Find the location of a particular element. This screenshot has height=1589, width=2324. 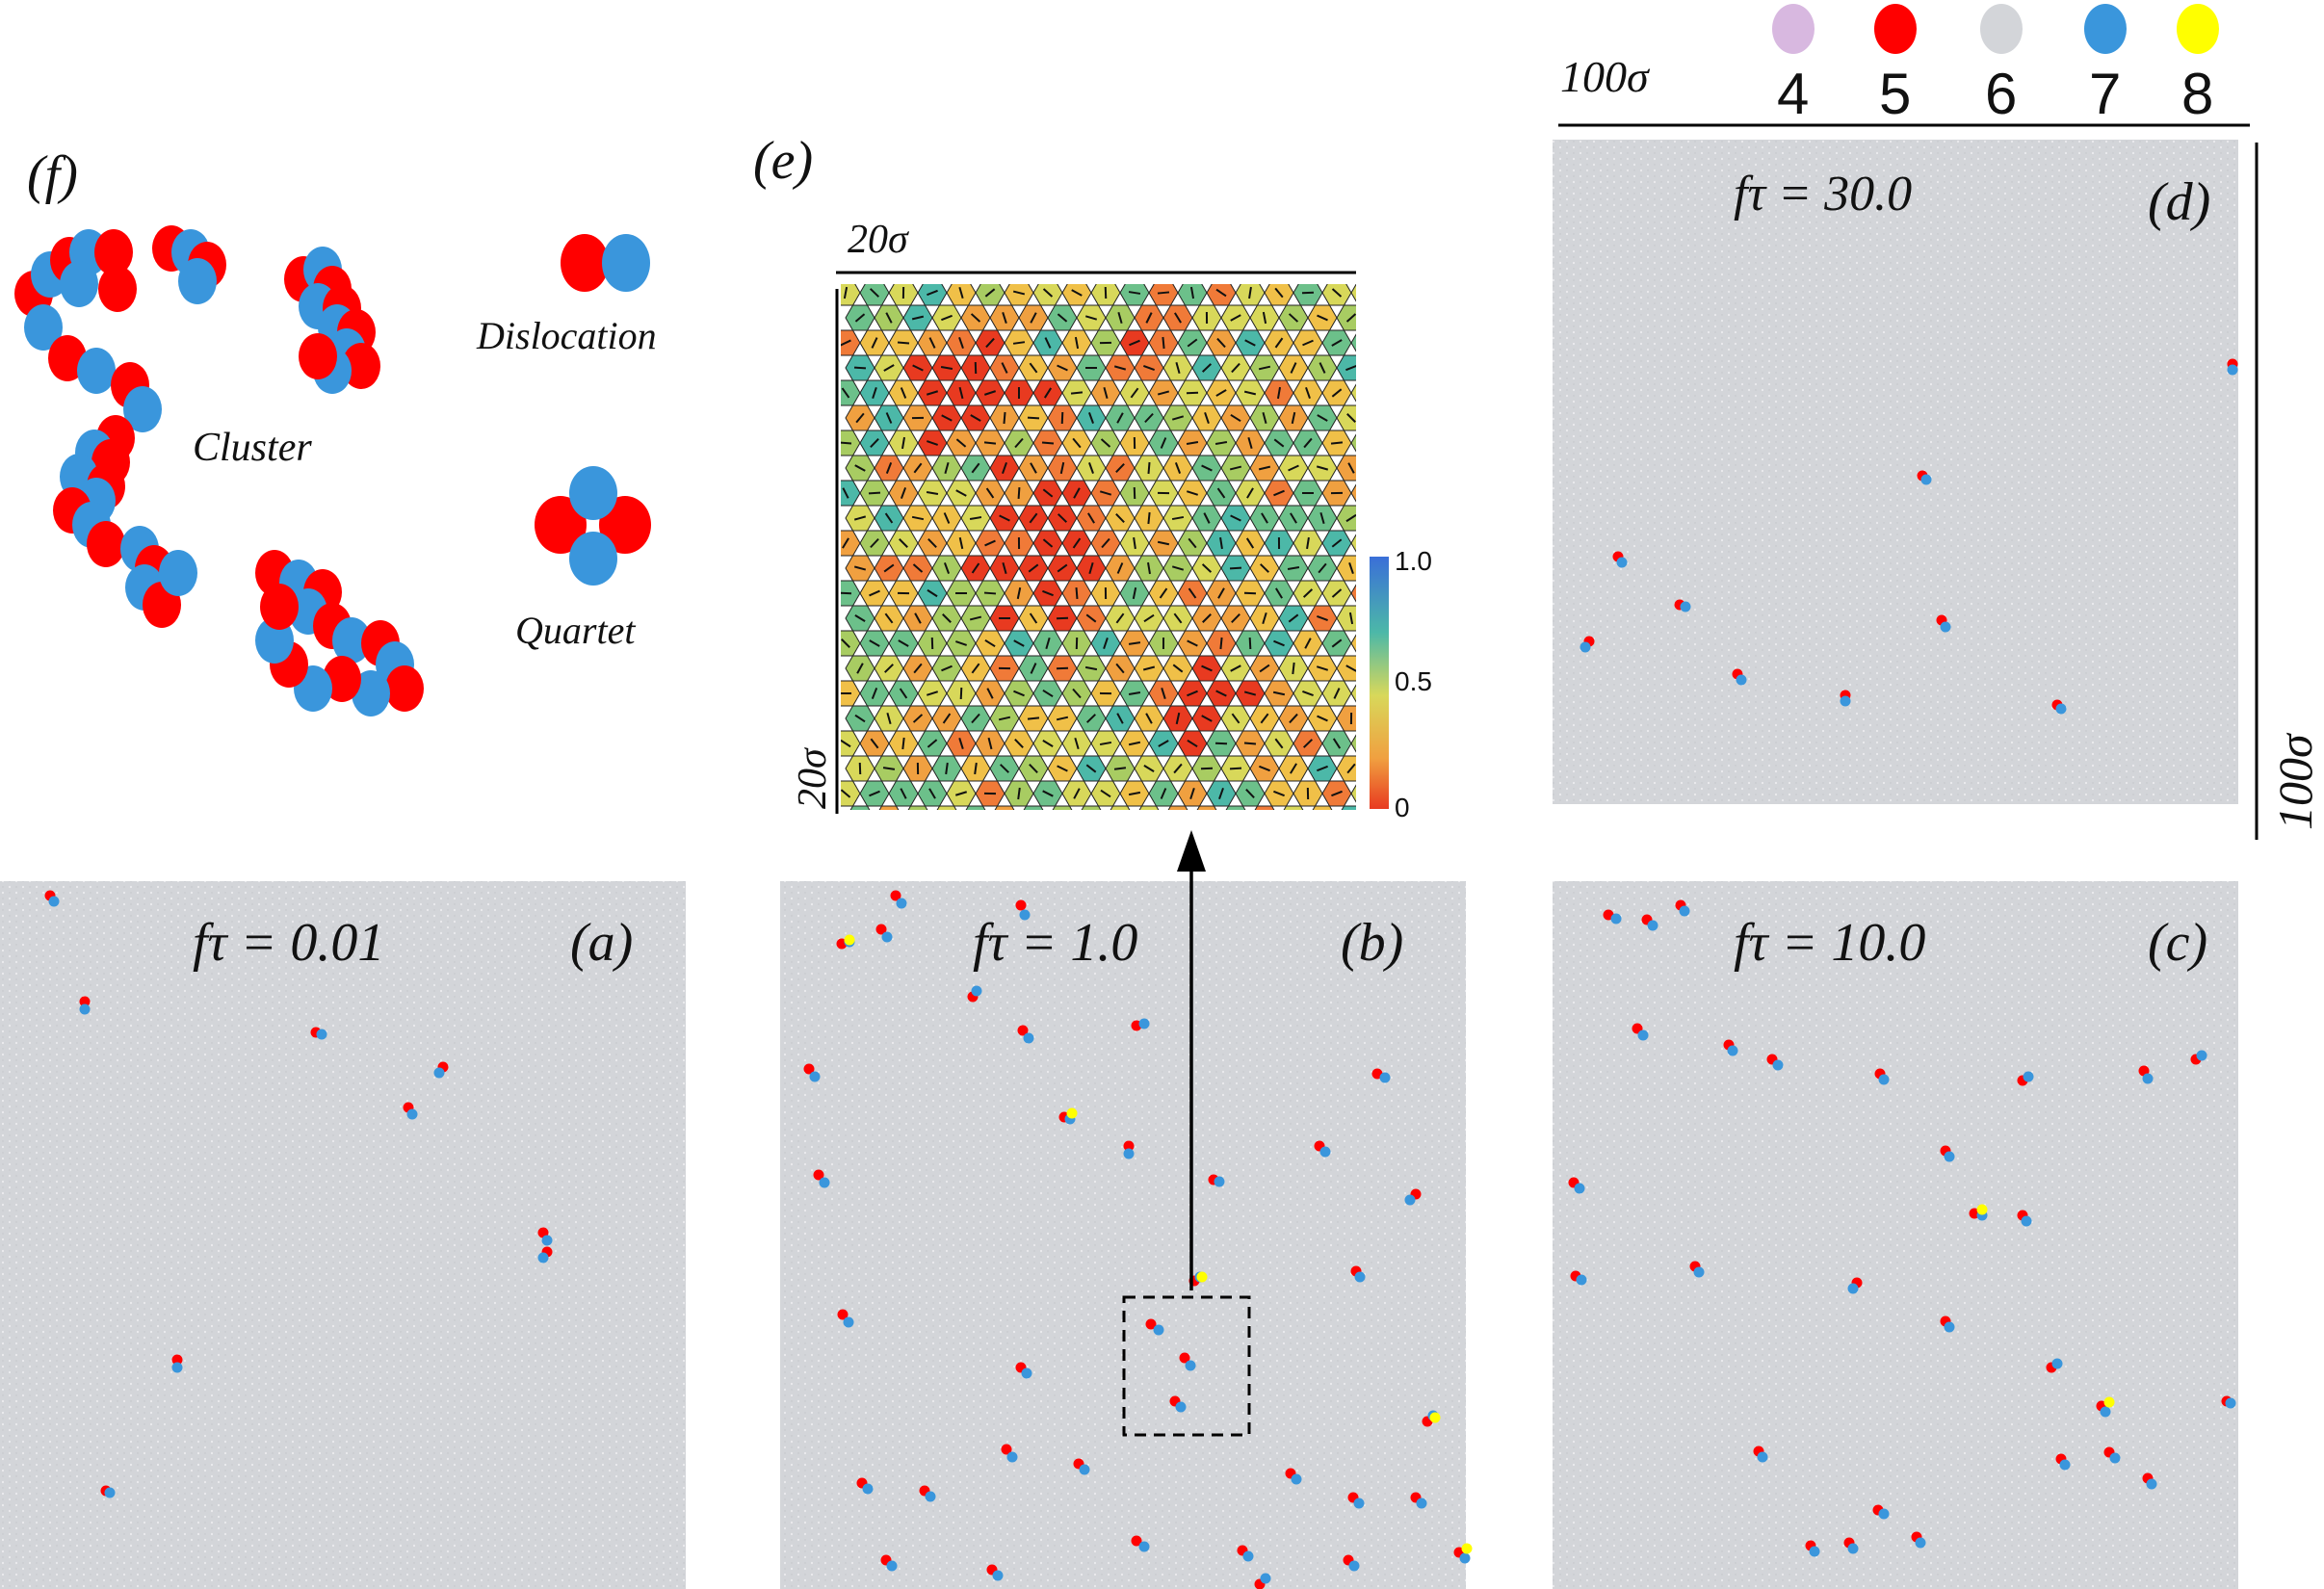

panel-d-scale-label: 100σ is located at coordinates (2295, 781).